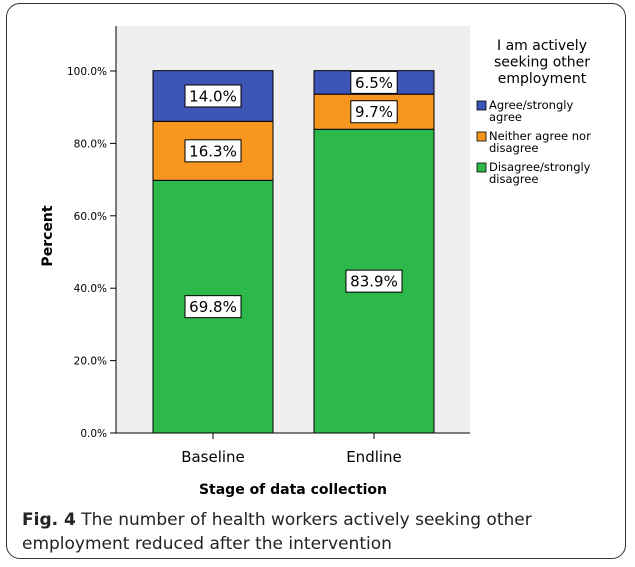 This screenshot has width=635, height=567. I want to click on legend-entry: Neither agree nor disagree, so click(540, 142).